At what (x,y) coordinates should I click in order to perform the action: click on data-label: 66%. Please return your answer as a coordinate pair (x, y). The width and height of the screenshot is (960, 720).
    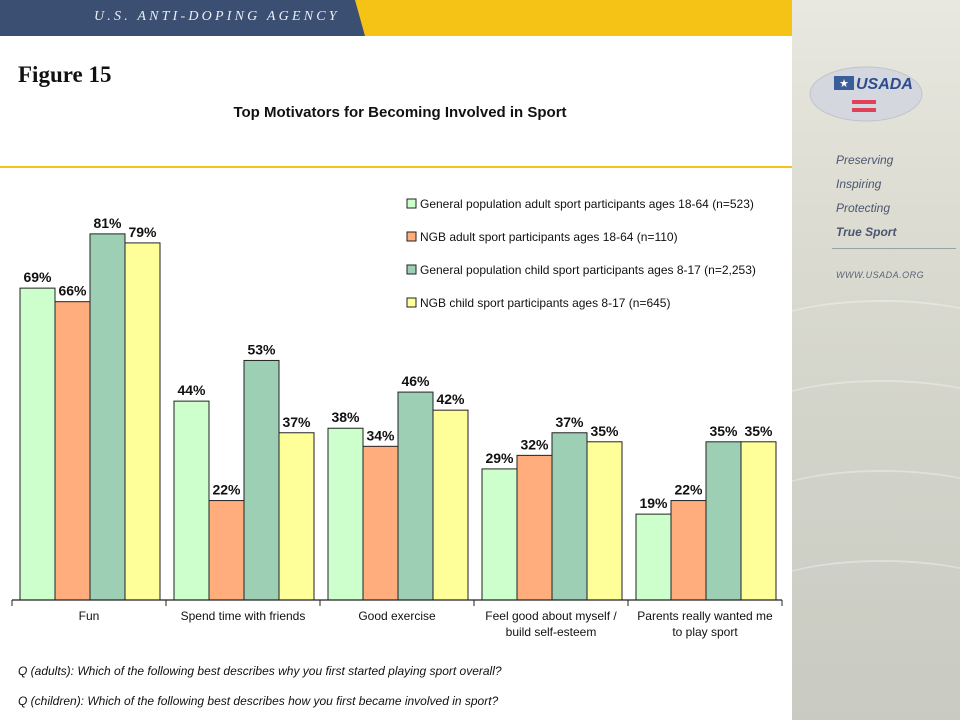
    Looking at the image, I should click on (72, 291).